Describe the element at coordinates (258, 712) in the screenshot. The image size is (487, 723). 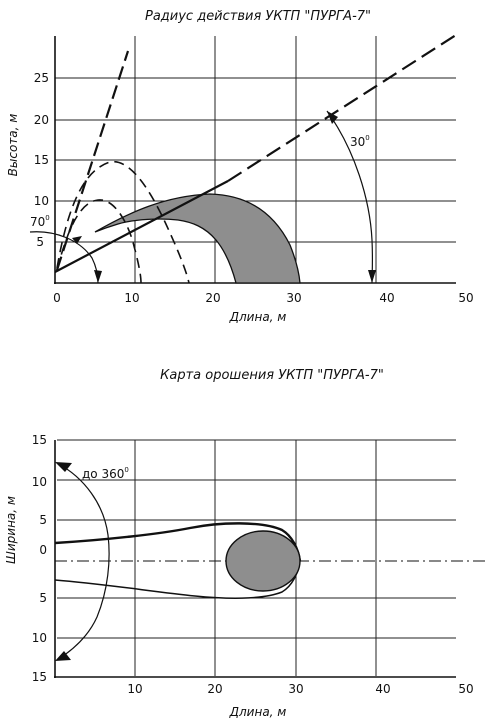
I see `map-x-label: Длина, м` at that location.